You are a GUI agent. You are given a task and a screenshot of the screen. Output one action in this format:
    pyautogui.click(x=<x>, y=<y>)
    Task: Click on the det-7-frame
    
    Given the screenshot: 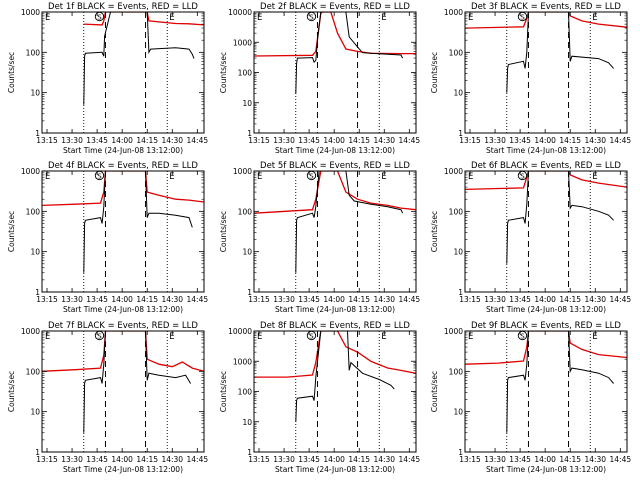 What is the action you would take?
    pyautogui.click(x=123, y=391)
    